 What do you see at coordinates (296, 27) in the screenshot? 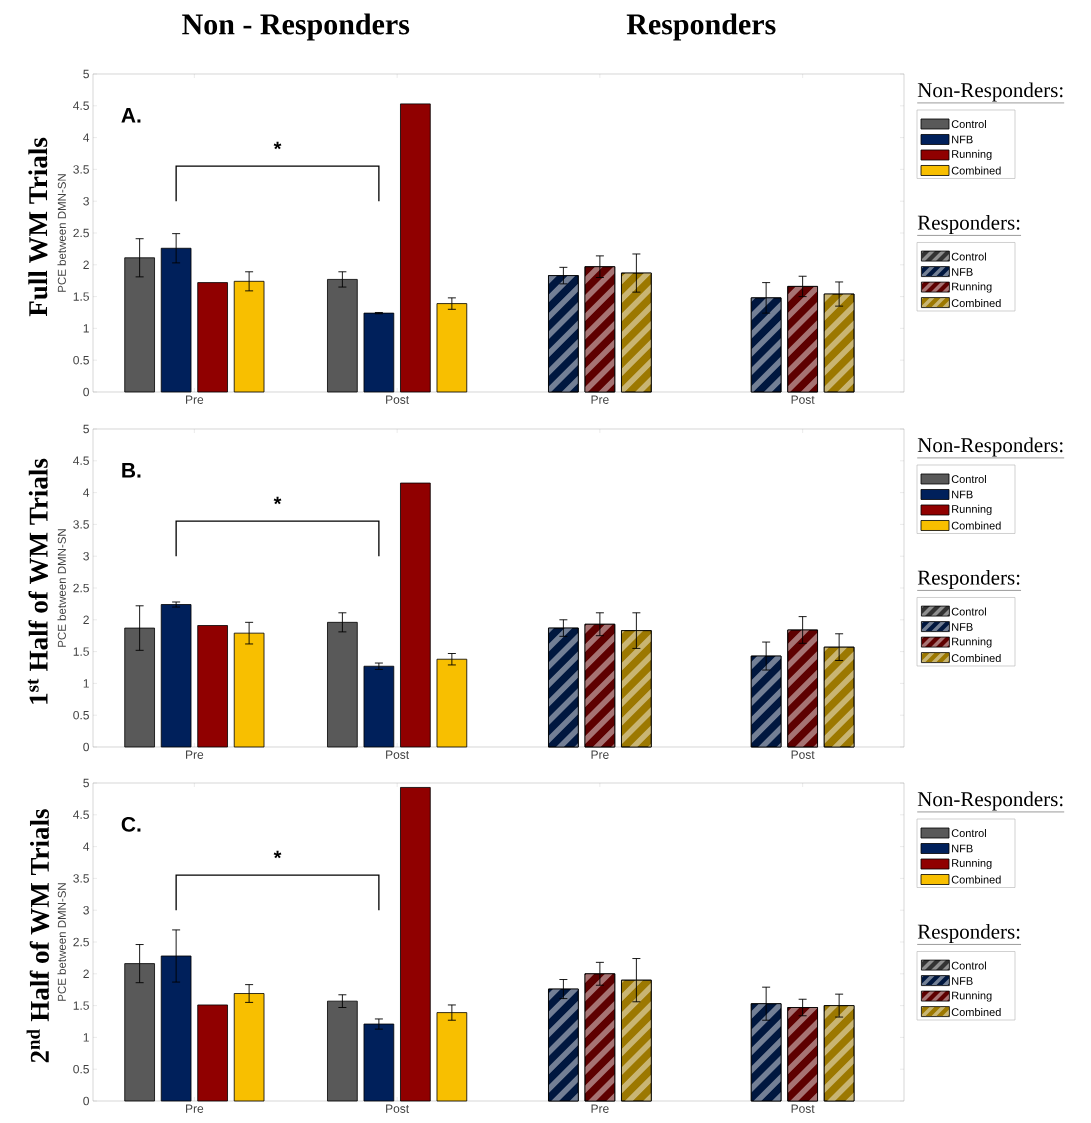
I see `text: Non - Responders` at bounding box center [296, 27].